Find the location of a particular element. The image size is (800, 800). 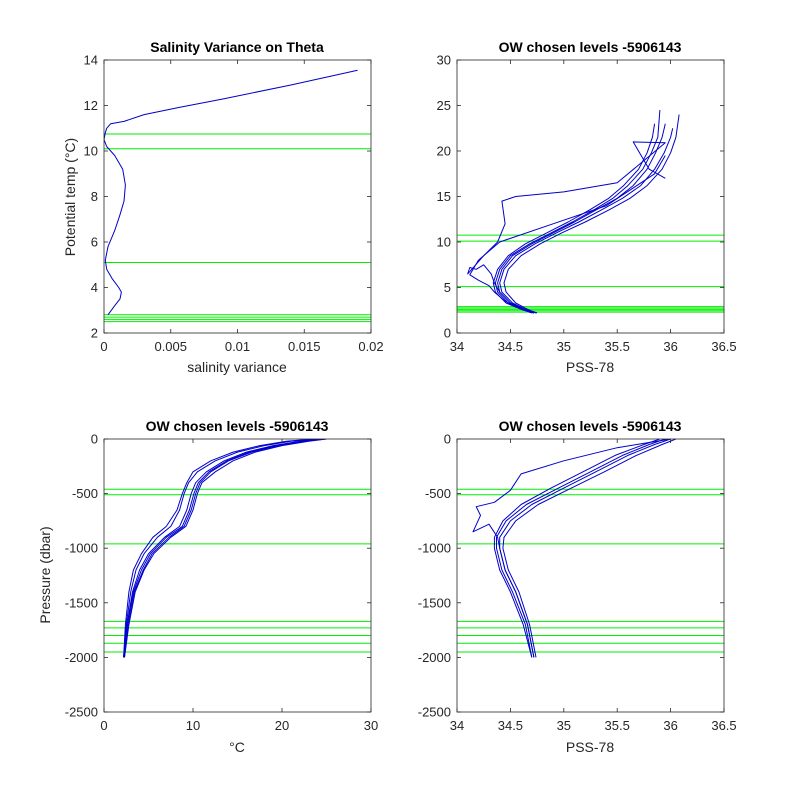

y-axis-label: Potential temp (°C) is located at coordinates (70, 197).